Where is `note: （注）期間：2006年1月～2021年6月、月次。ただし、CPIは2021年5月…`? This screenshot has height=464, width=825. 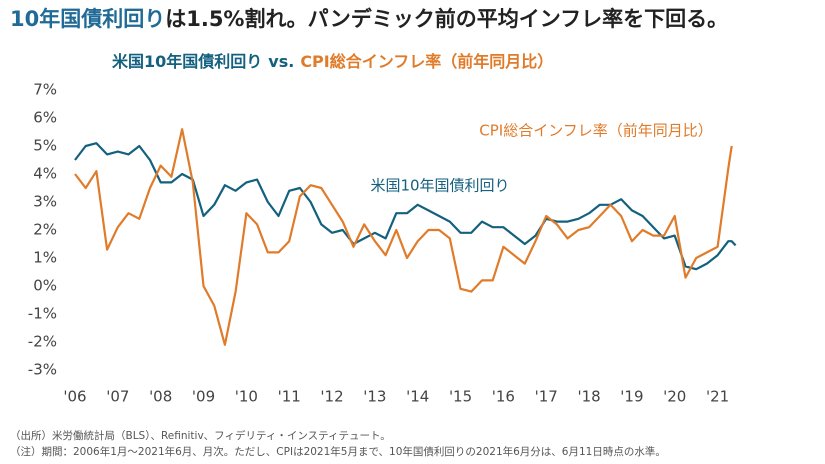
note: （注）期間：2006年1月～2021年6月、月次。ただし、CPIは2021年5月… is located at coordinates (338, 451).